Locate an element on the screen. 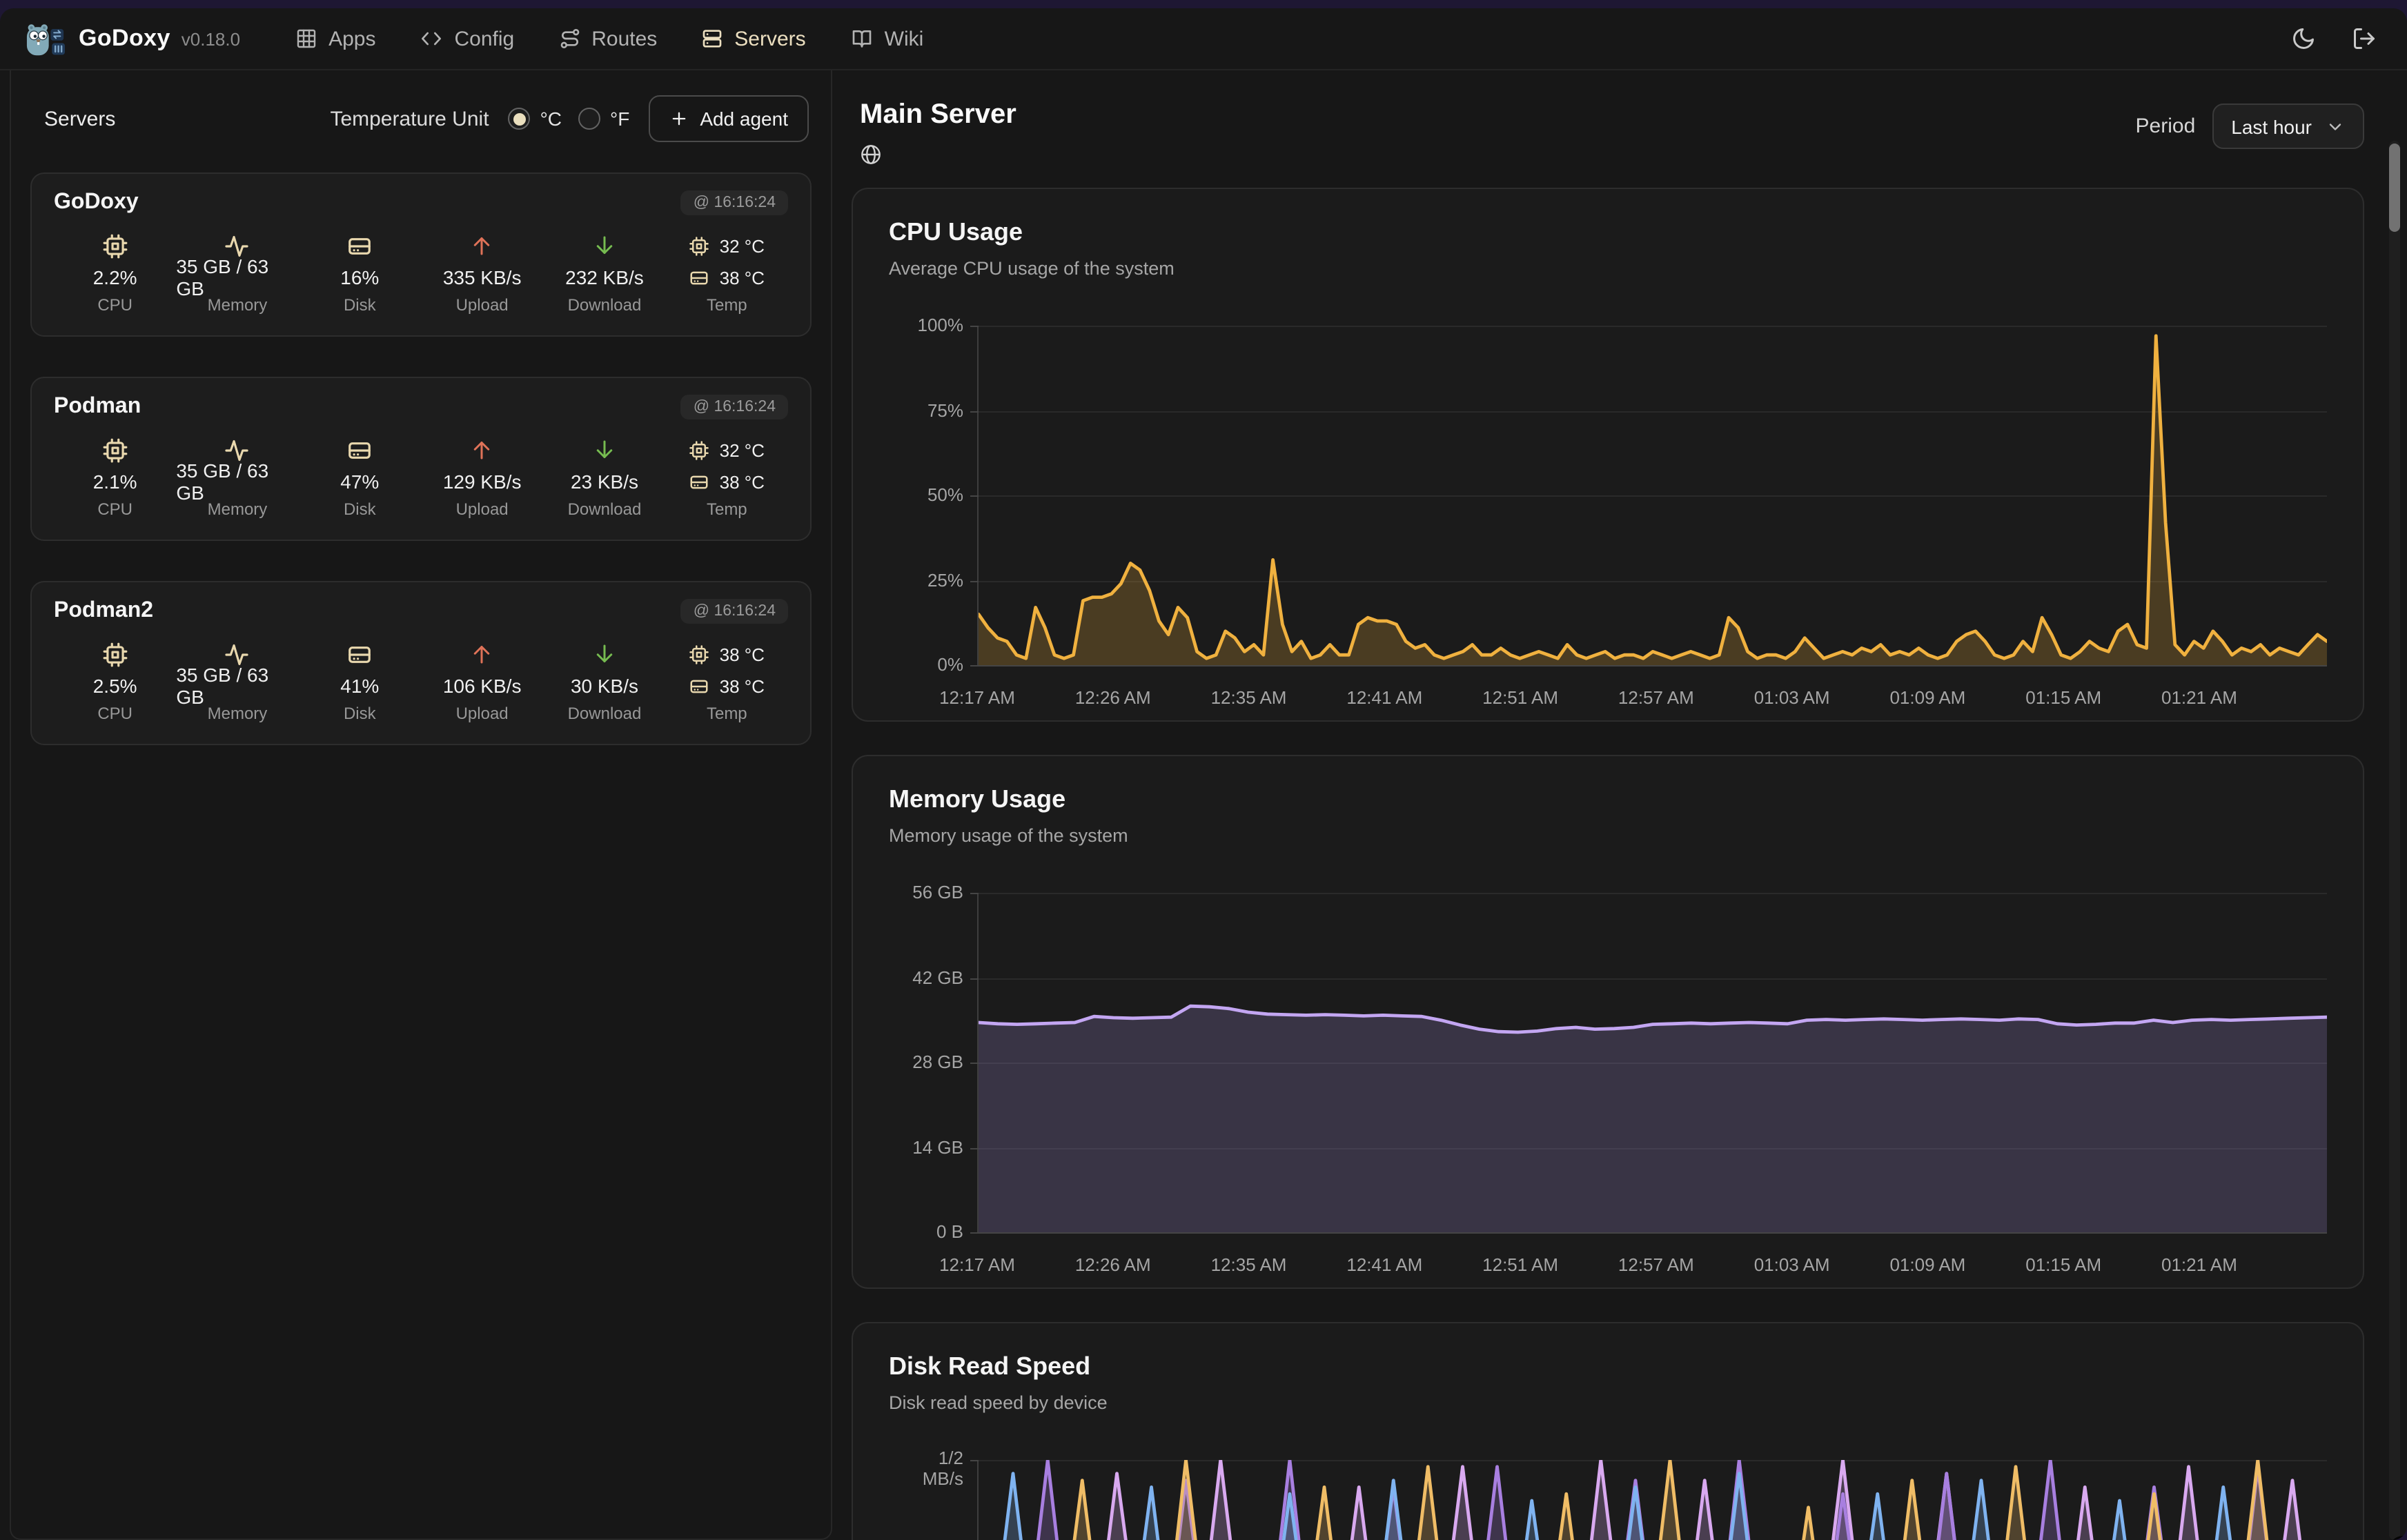 The image size is (2407, 1540). stat-upload: 335 KB/s Upload is located at coordinates (482, 273).